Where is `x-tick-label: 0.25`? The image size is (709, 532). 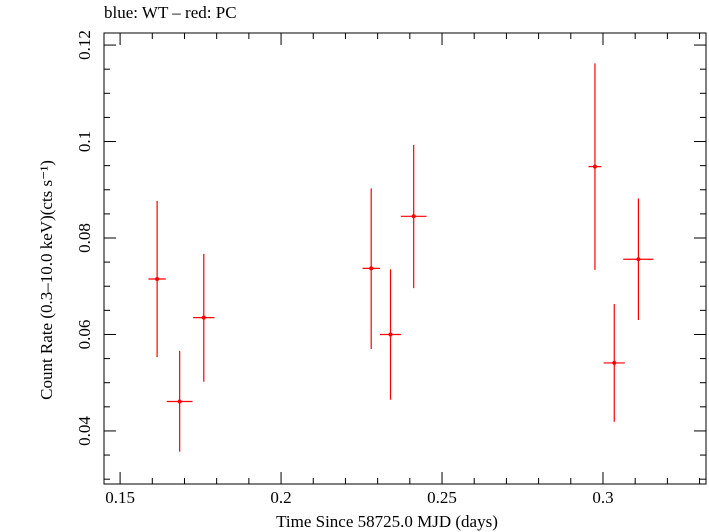
x-tick-label: 0.25 is located at coordinates (442, 497).